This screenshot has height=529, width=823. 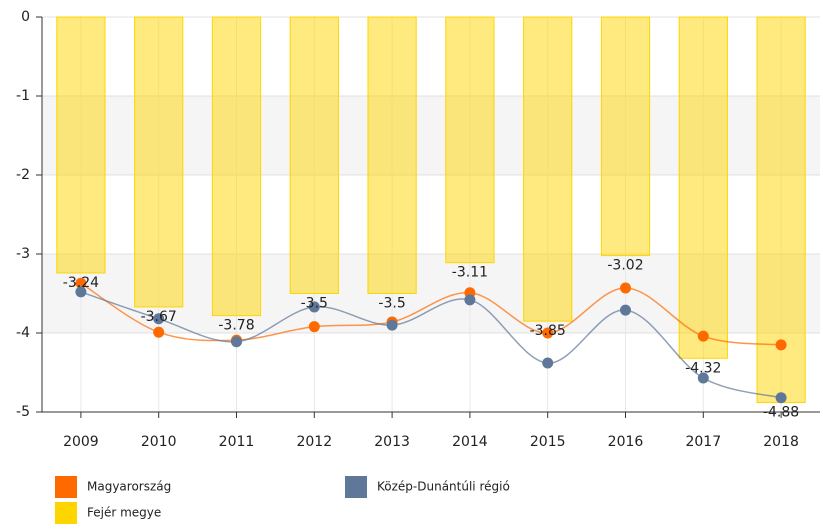 What do you see at coordinates (237, 442) in the screenshot?
I see `x-tick-label: 2011` at bounding box center [237, 442].